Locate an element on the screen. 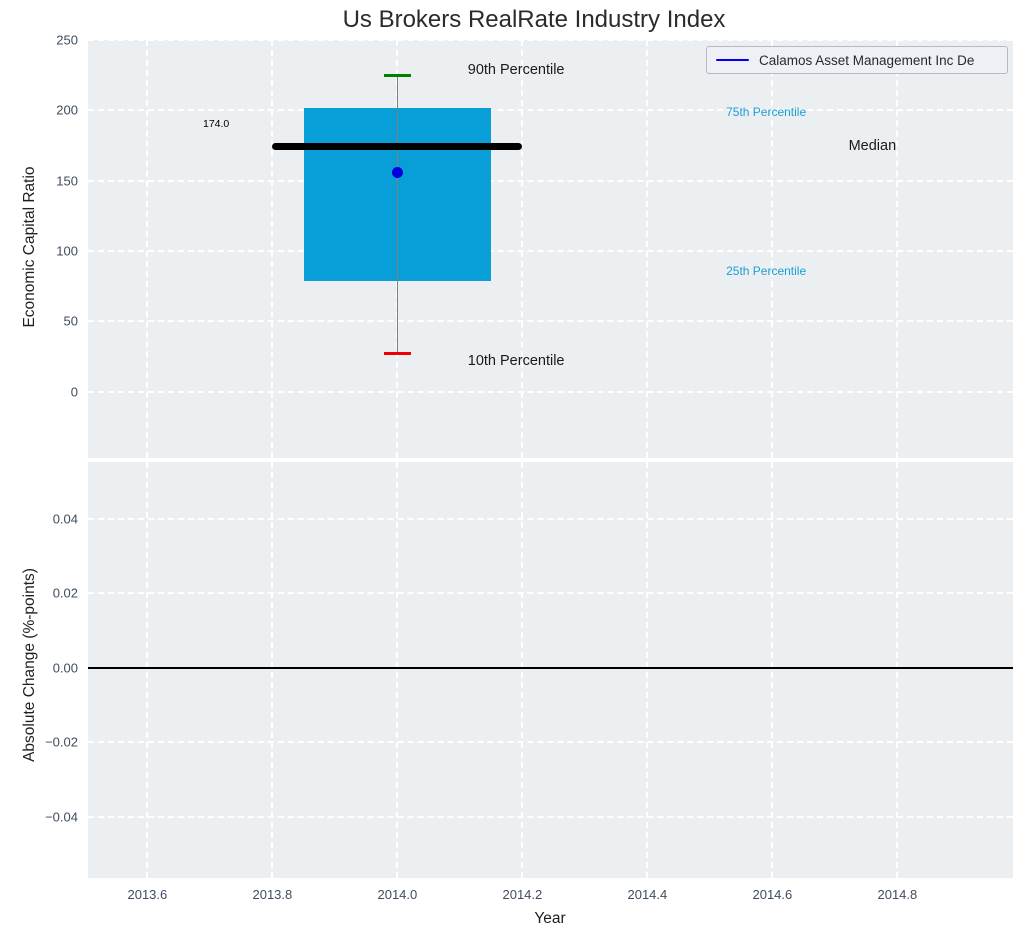 Image resolution: width=1025 pixels, height=940 pixels. annotation-10th-percentile: 10th Percentile is located at coordinates (516, 360).